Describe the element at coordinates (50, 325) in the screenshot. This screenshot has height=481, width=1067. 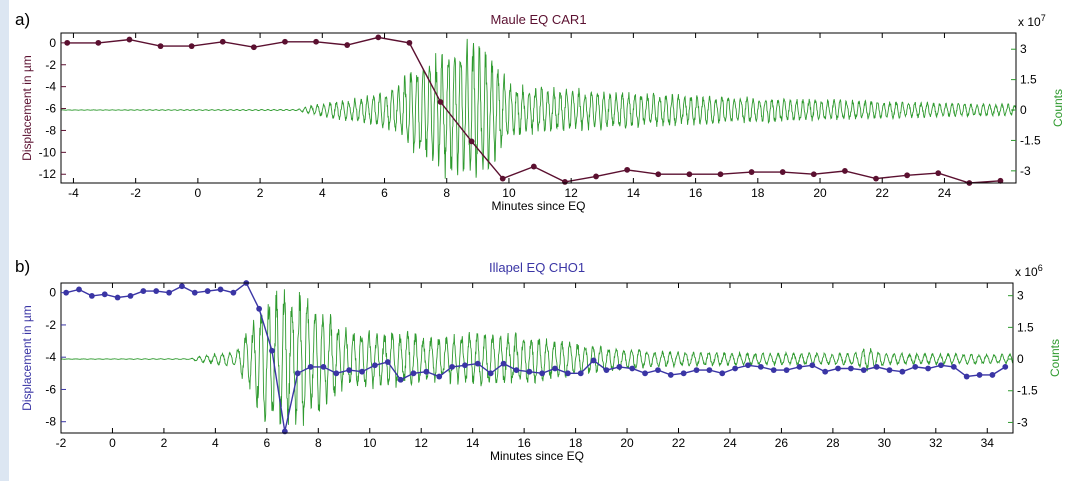
I see `y-tick-label: -2` at that location.